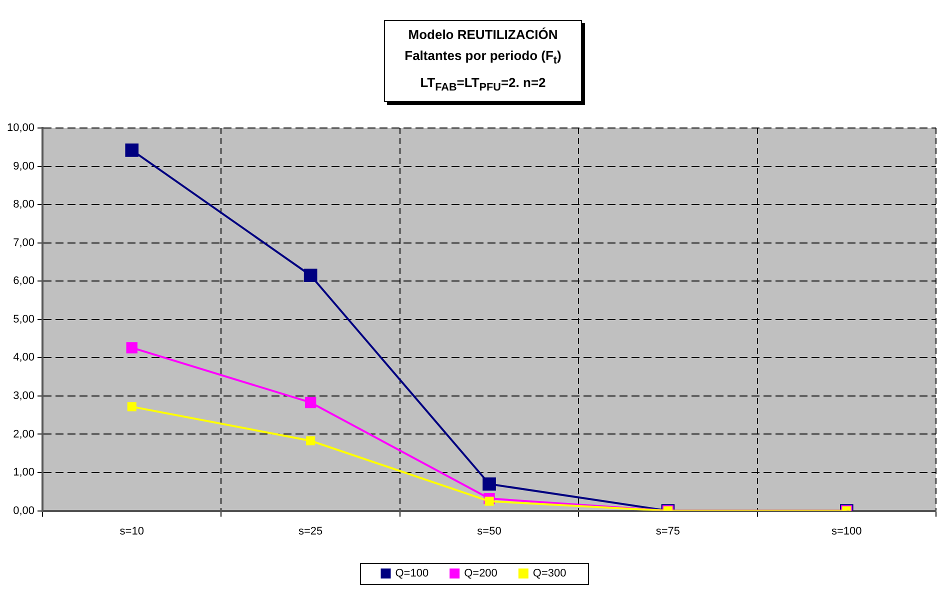  I want to click on y-tick-label: 2,00, so click(24, 434).